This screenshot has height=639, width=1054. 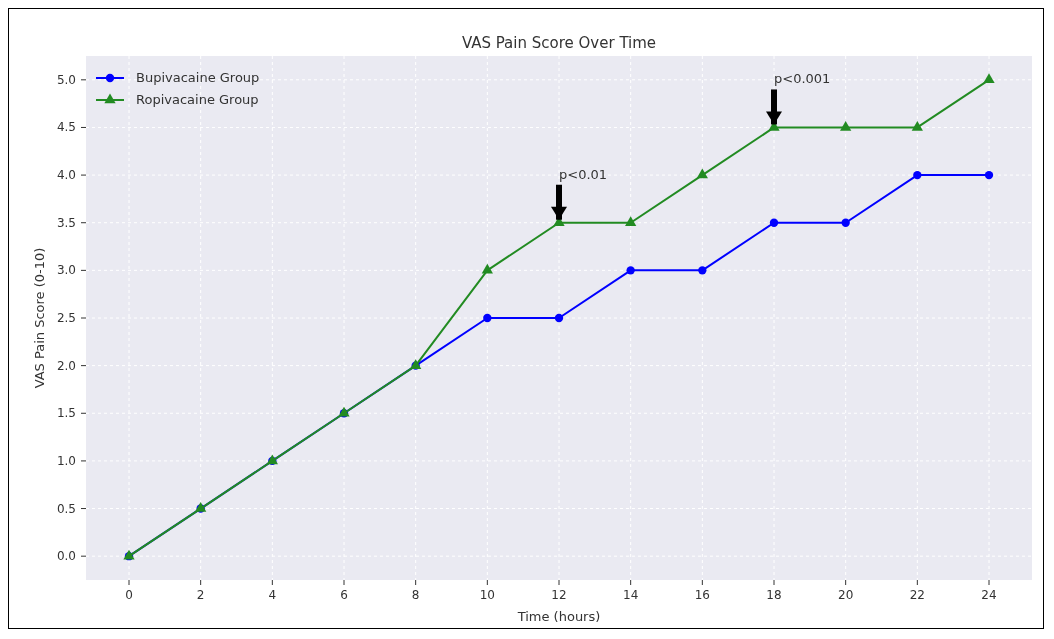 I want to click on y-tick-label: 1.0, so click(x=66, y=460).